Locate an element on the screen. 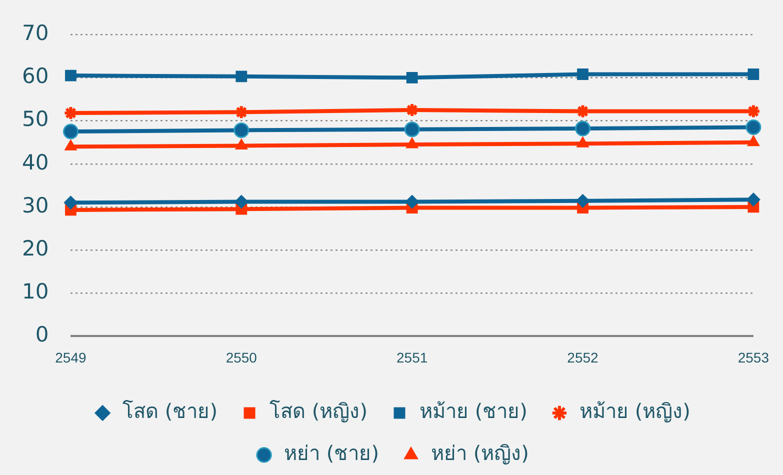 The image size is (783, 475). x-tick-label: 2553 is located at coordinates (754, 357).